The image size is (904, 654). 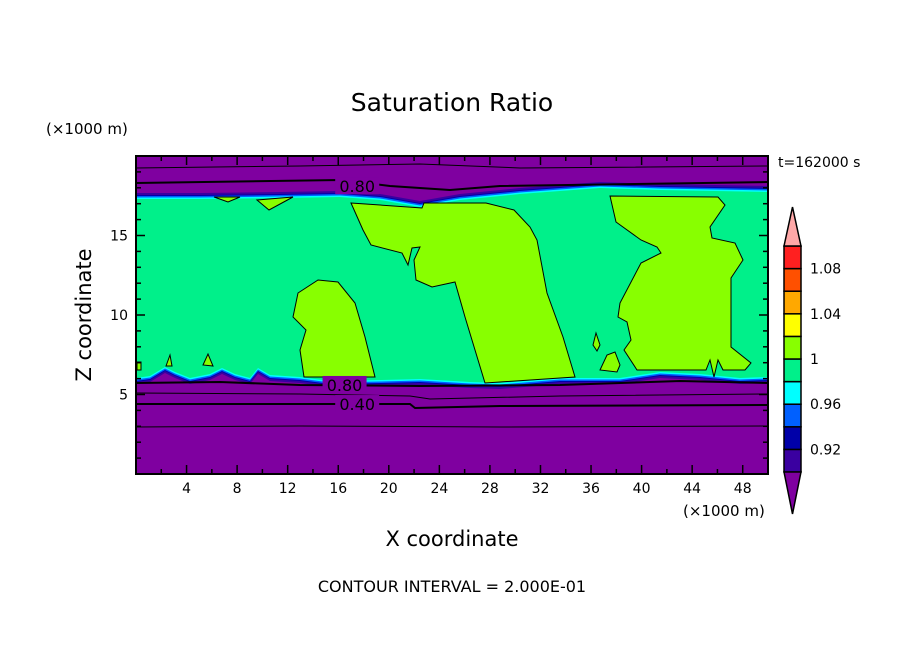 What do you see at coordinates (642, 489) in the screenshot?
I see `x-tick-label: 40` at bounding box center [642, 489].